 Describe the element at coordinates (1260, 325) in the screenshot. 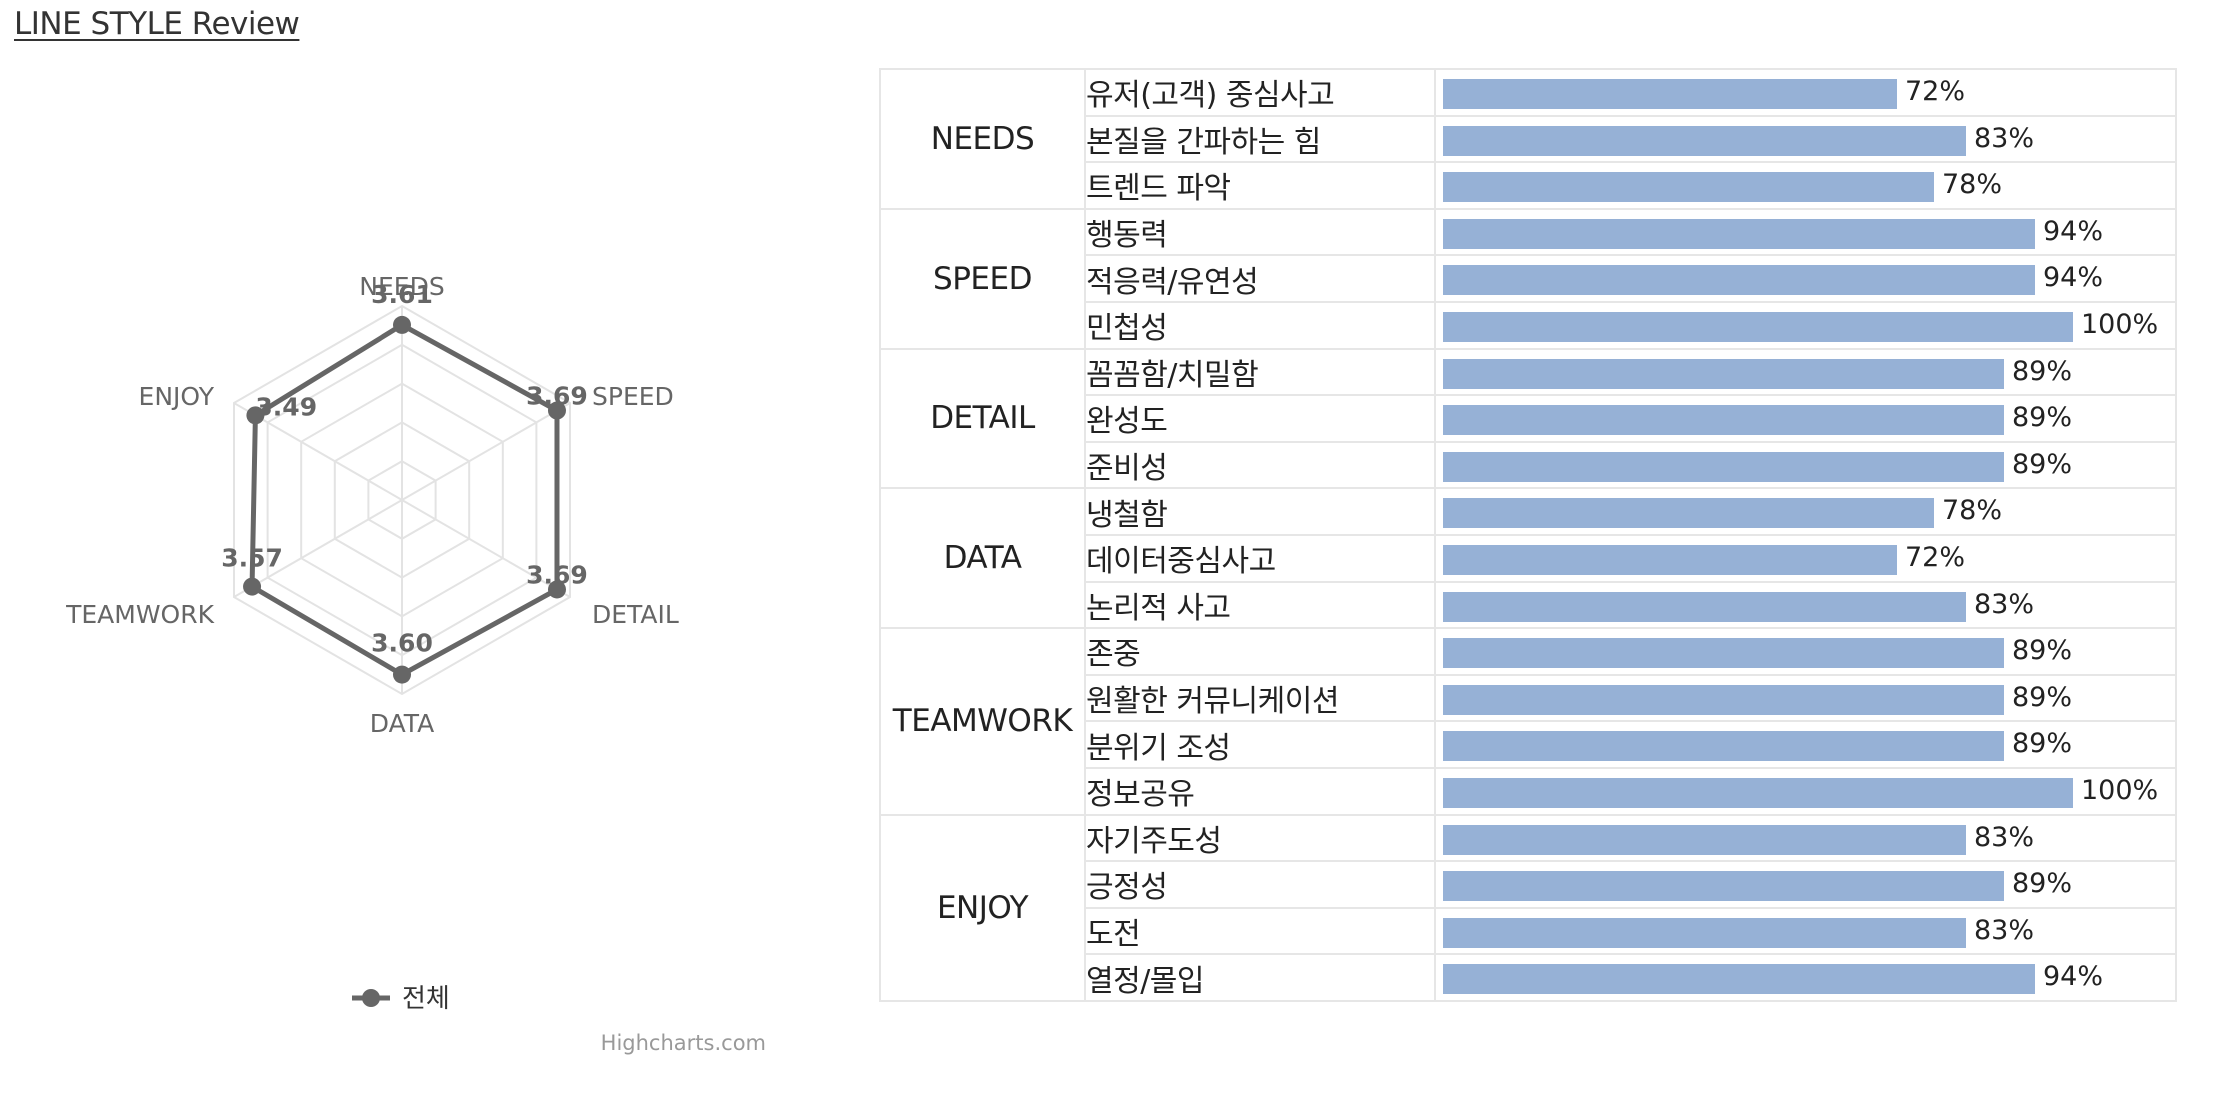

I see `item-label: 민첩성` at that location.